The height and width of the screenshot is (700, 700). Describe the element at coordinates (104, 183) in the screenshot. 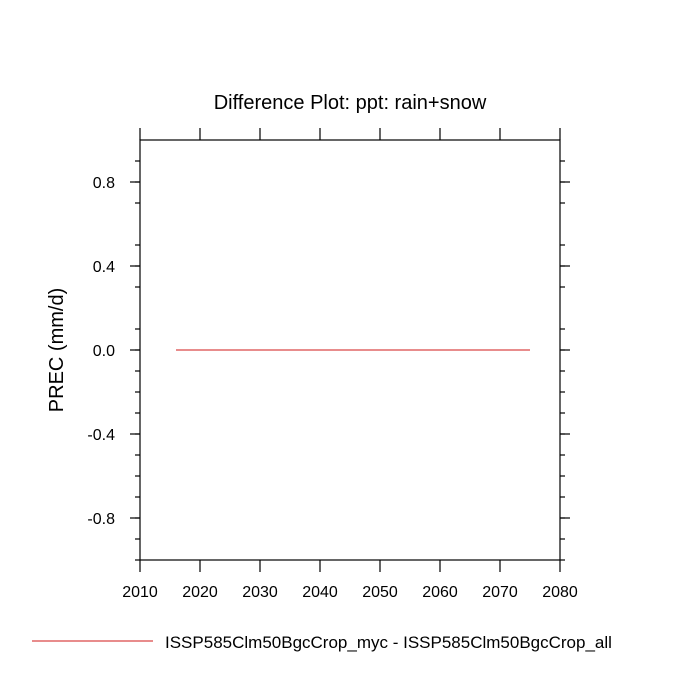

I see `y-tick-label: 0.8` at that location.